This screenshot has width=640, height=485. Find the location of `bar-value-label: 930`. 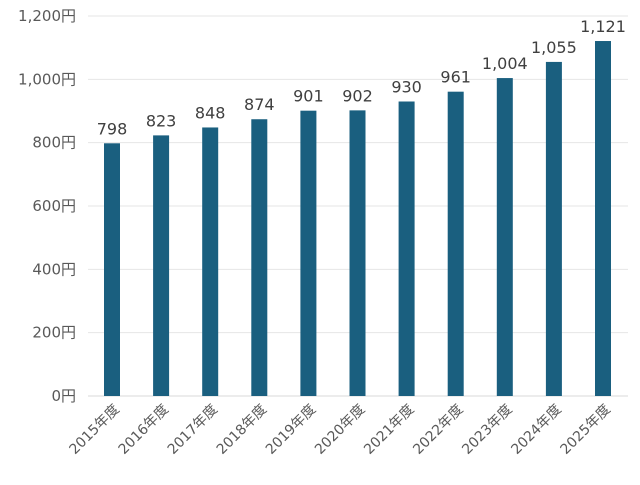

bar-value-label: 930 is located at coordinates (406, 87).